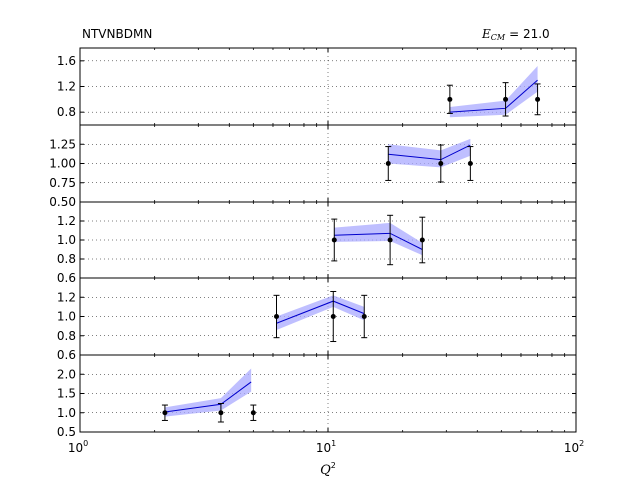 Image resolution: width=640 pixels, height=480 pixels. I want to click on title-energy-symbol: E, so click(486, 34).